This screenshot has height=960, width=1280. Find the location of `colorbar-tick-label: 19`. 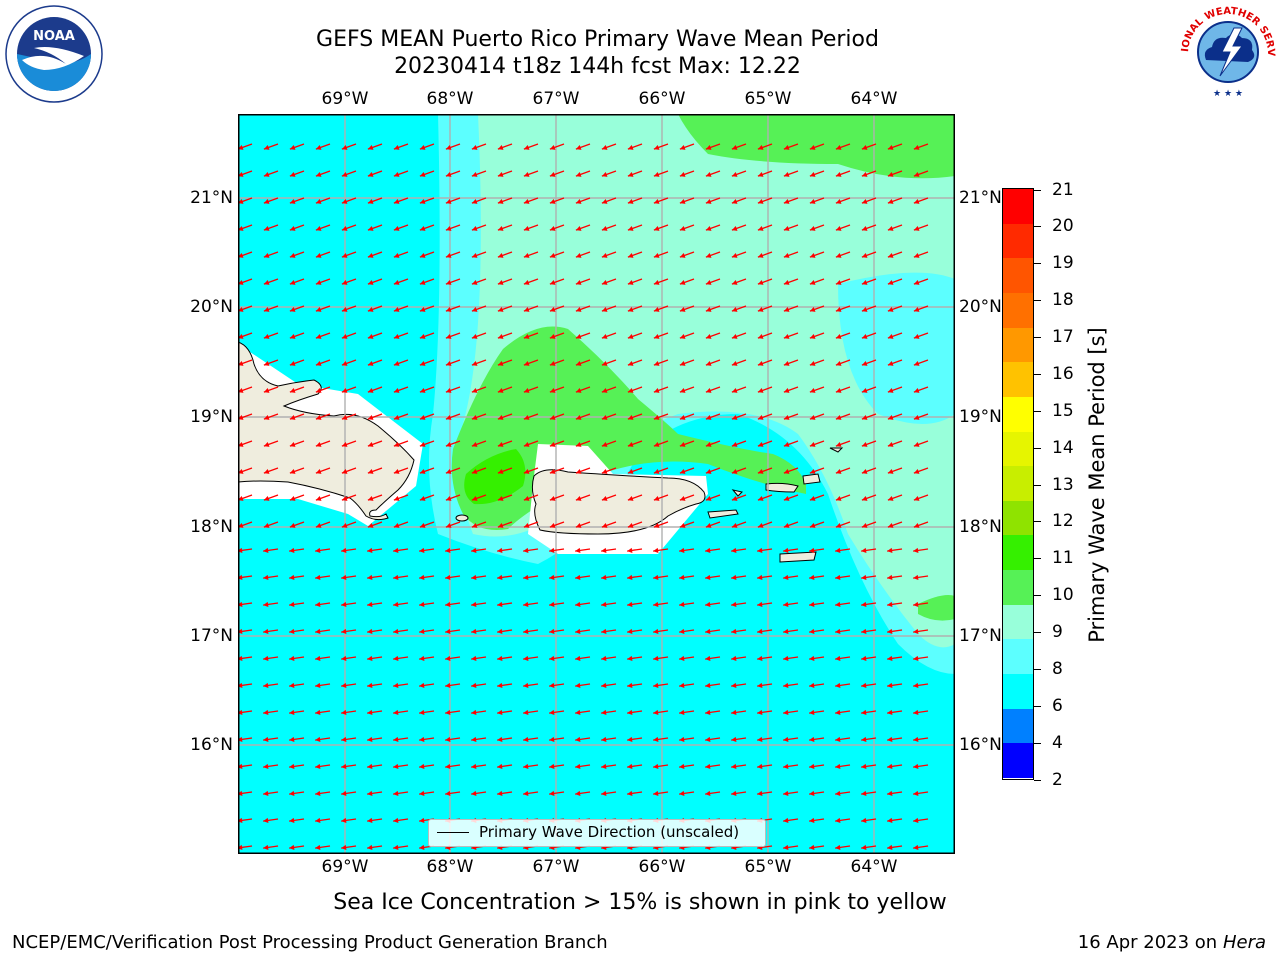

colorbar-tick-label: 19 is located at coordinates (1063, 263).